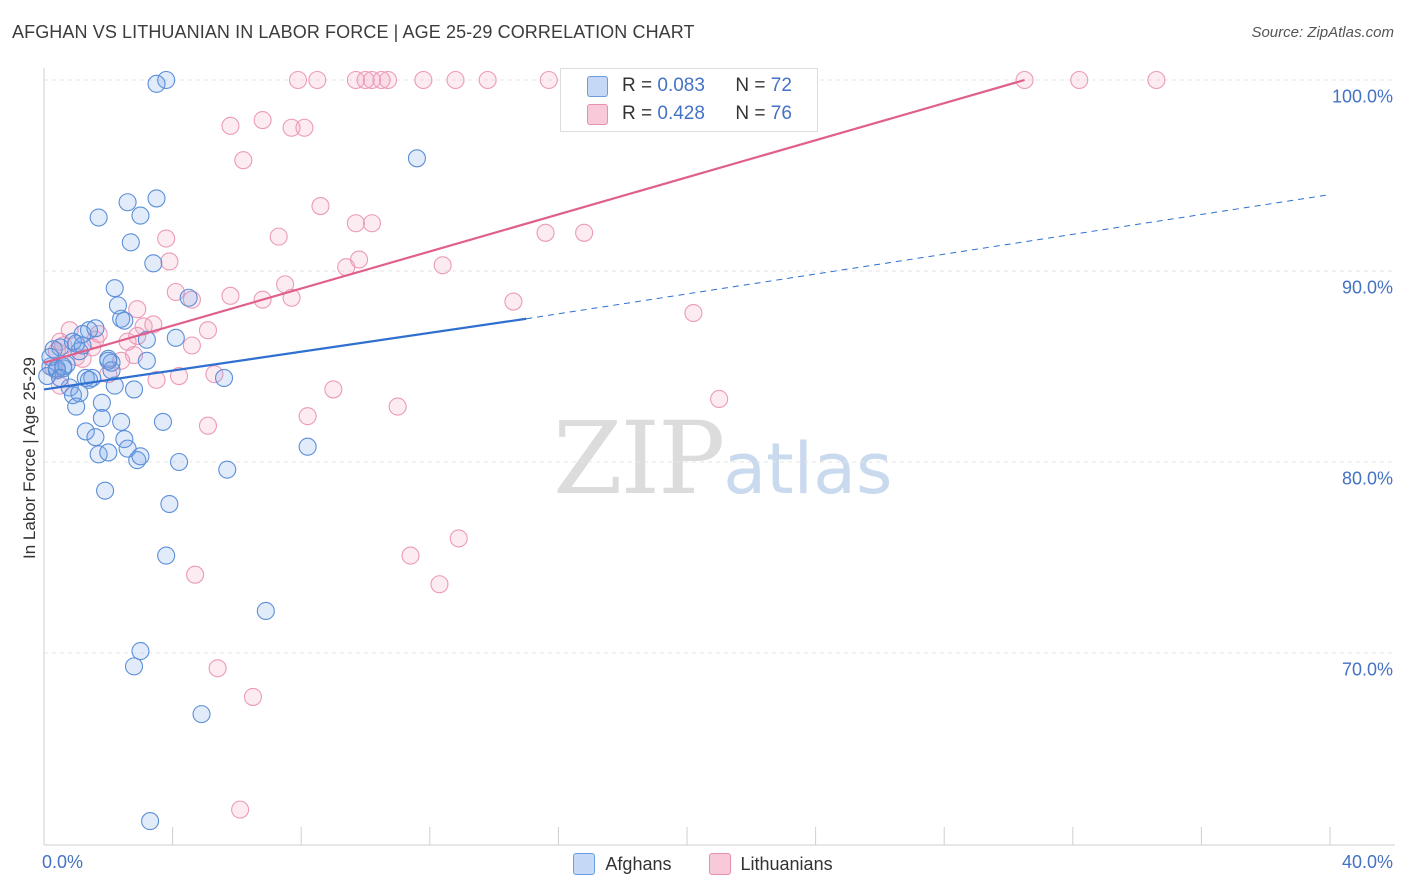 This screenshot has width=1406, height=892. What do you see at coordinates (781, 113) in the screenshot?
I see `n-value: 76` at bounding box center [781, 113].